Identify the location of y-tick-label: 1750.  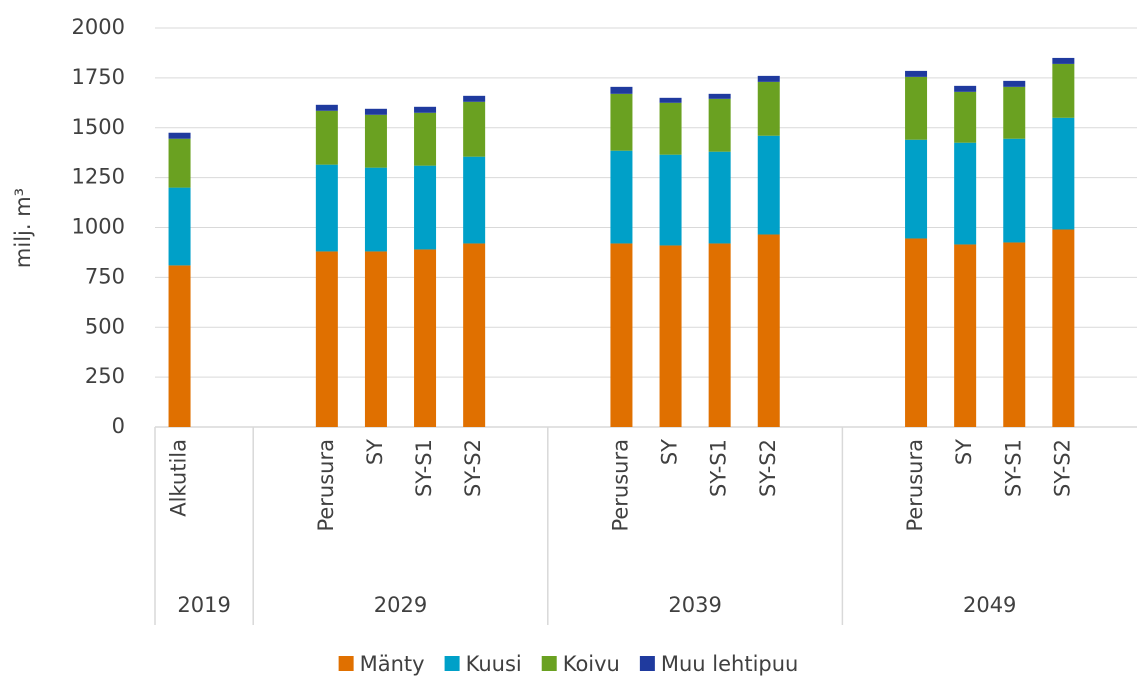
(98, 77).